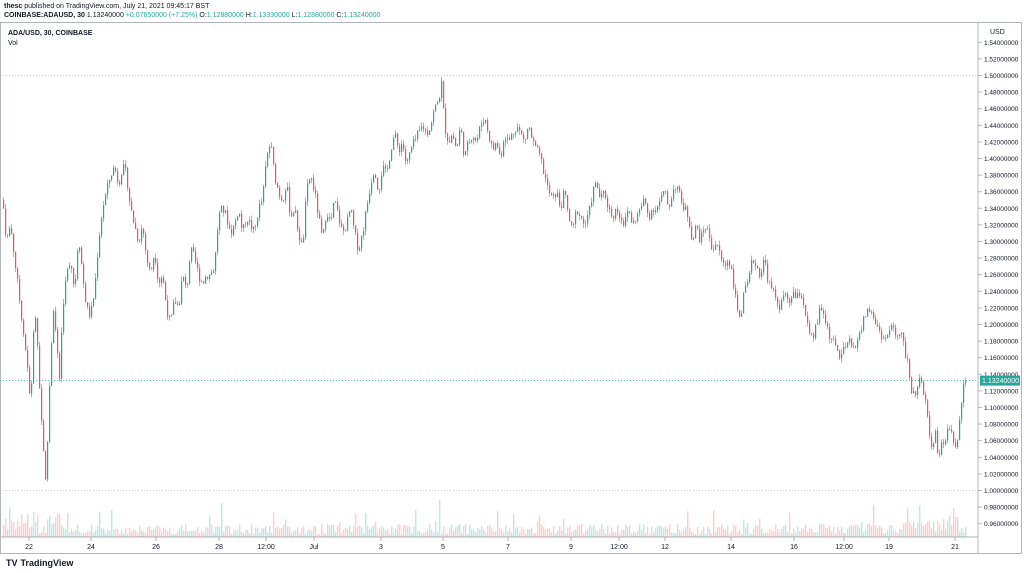 Image resolution: width=1024 pixels, height=573 pixels. What do you see at coordinates (1001, 358) in the screenshot?
I see `price-tick-label: 1.16000000` at bounding box center [1001, 358].